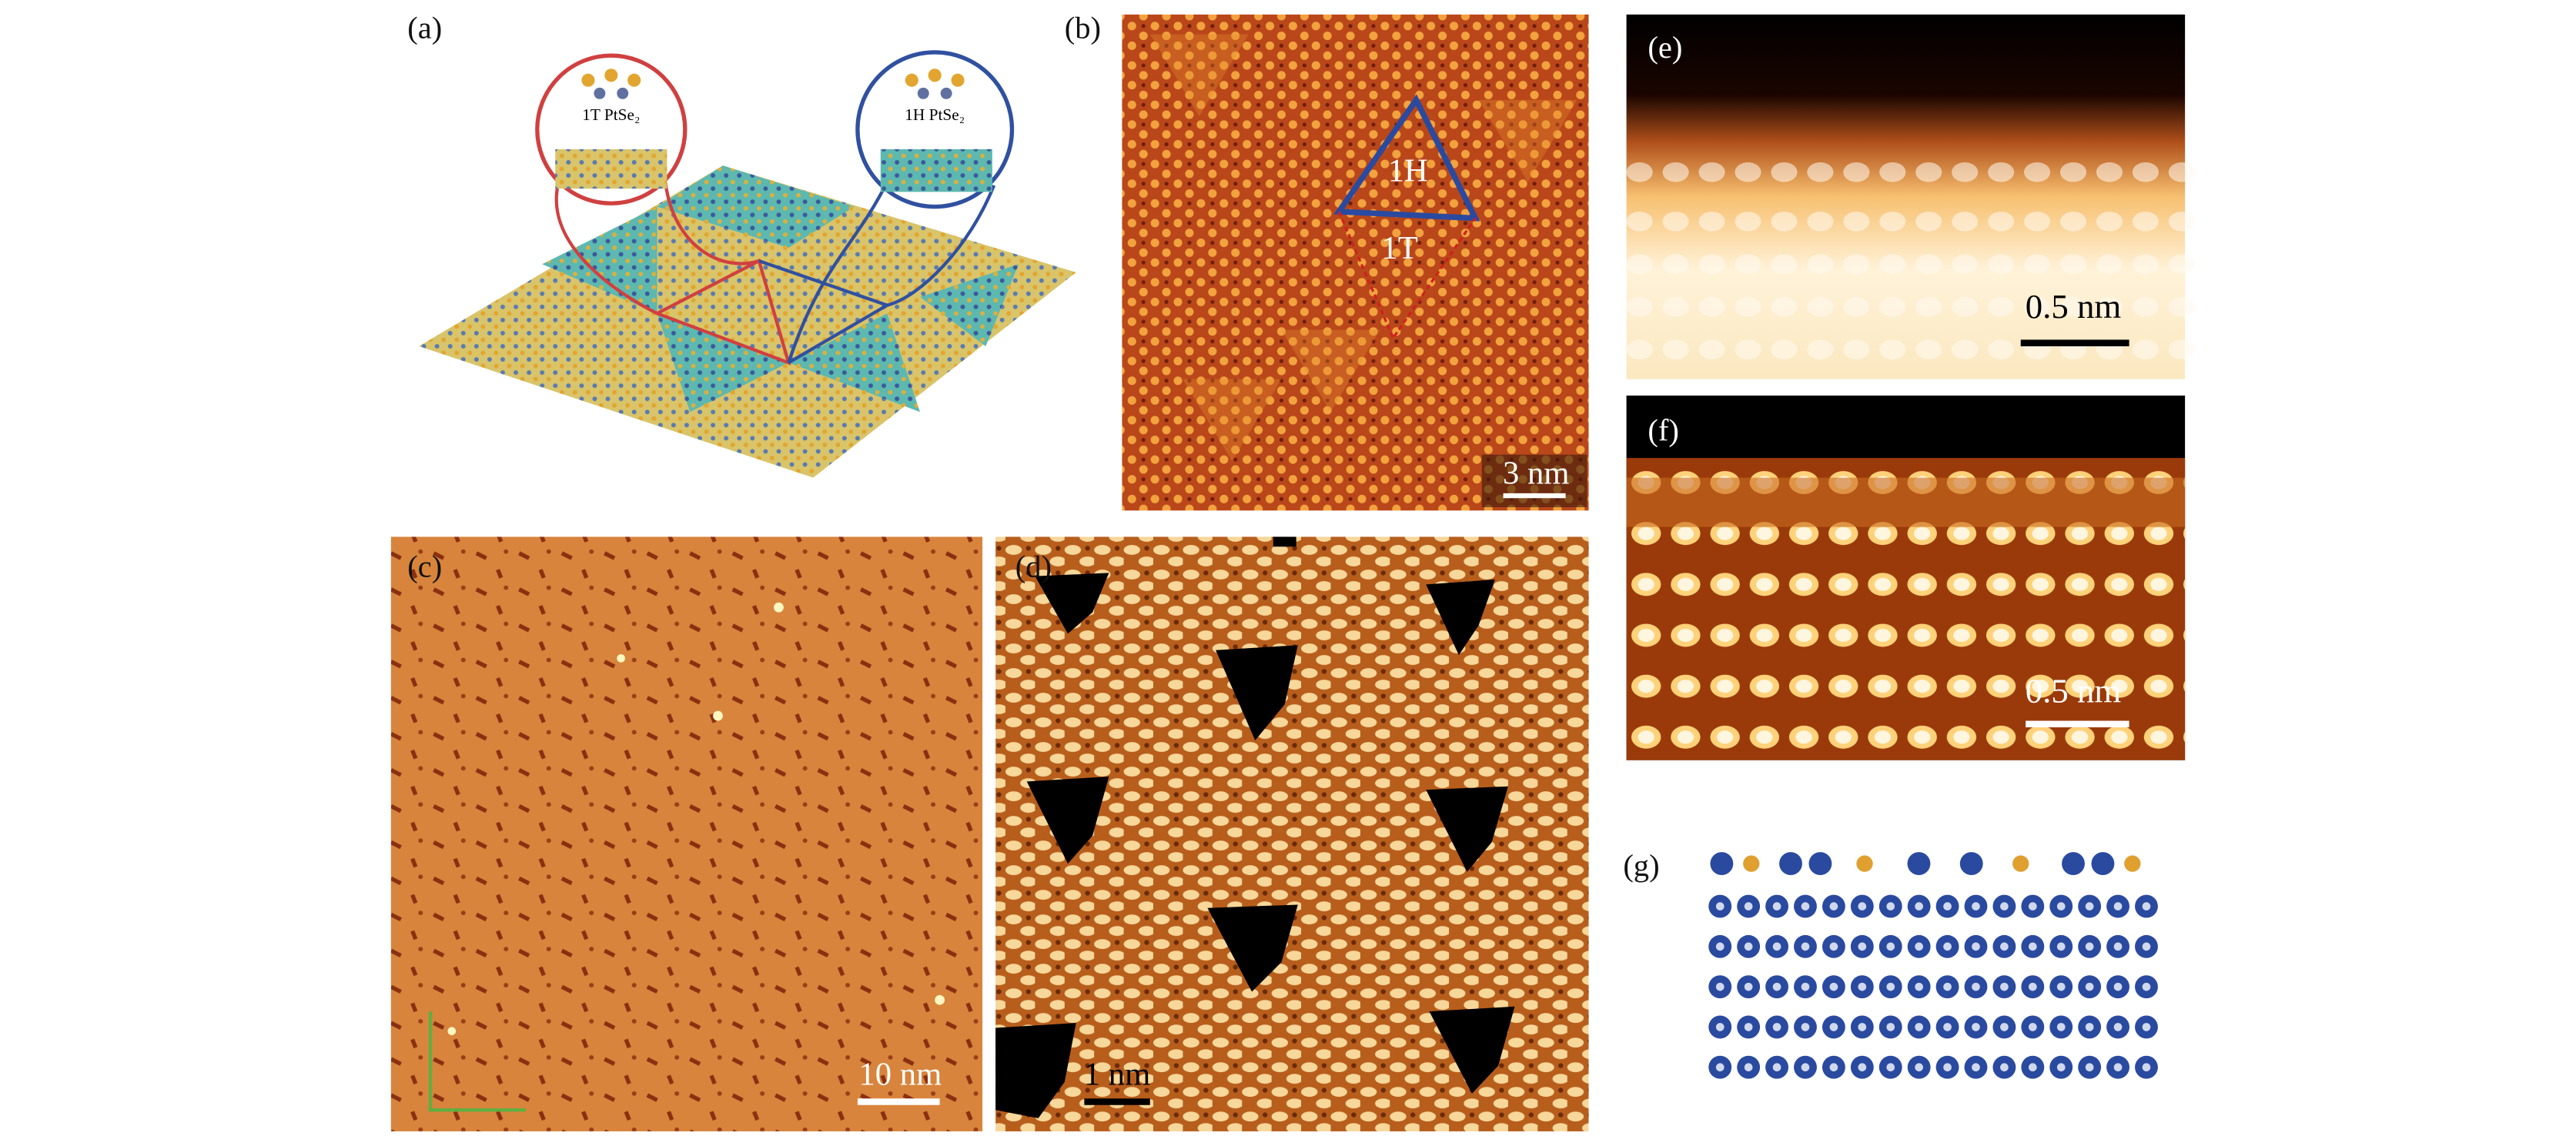 This screenshot has width=2576, height=1136. I want to click on annotation: 1H, so click(1408, 171).